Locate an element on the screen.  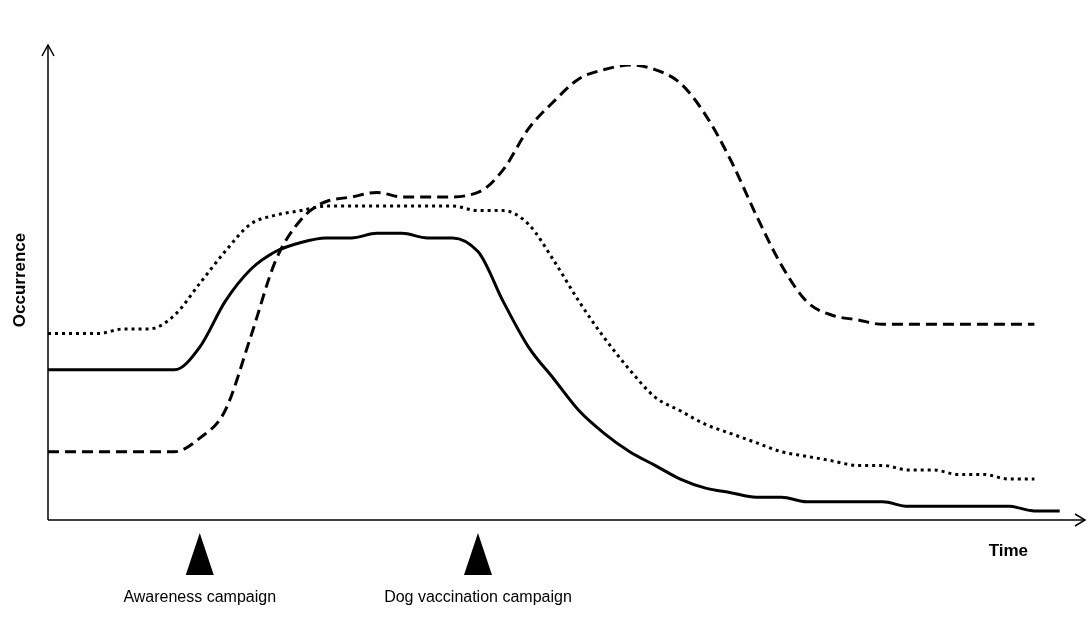
x-axis-title: Time is located at coordinates (1008, 551).